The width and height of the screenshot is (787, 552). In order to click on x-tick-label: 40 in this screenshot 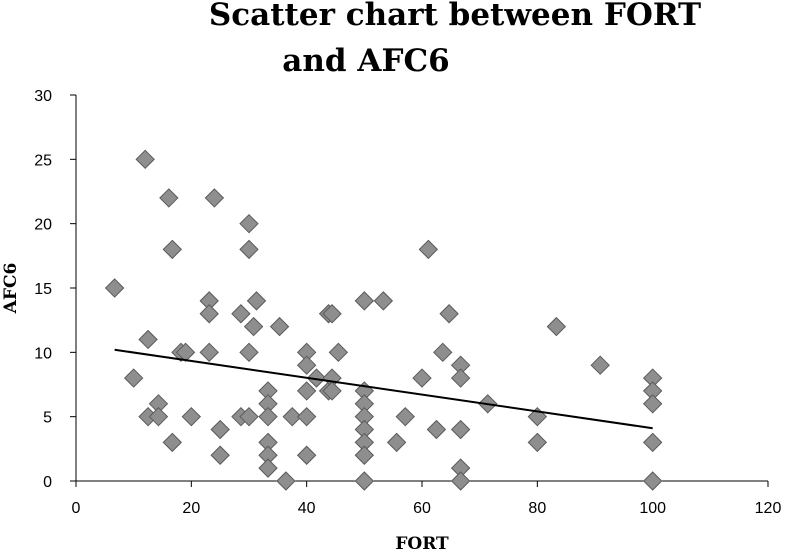, I will do `click(307, 508)`.